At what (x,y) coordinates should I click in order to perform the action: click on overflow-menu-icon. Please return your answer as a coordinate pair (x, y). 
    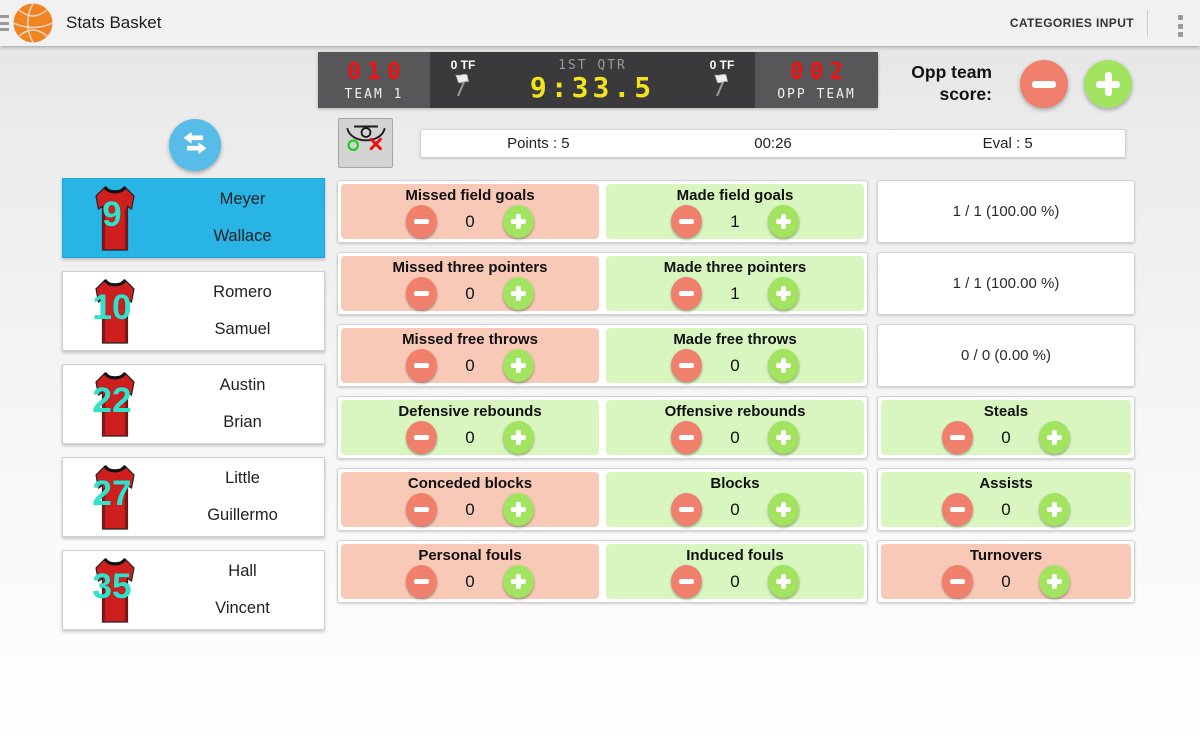
    Looking at the image, I should click on (1180, 28).